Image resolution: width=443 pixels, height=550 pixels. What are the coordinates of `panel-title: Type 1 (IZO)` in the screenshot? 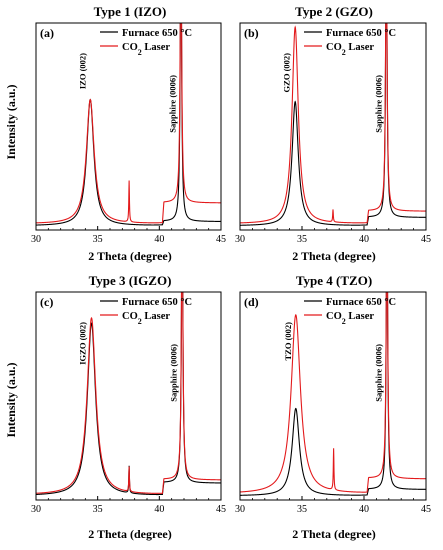 It's located at (130, 11).